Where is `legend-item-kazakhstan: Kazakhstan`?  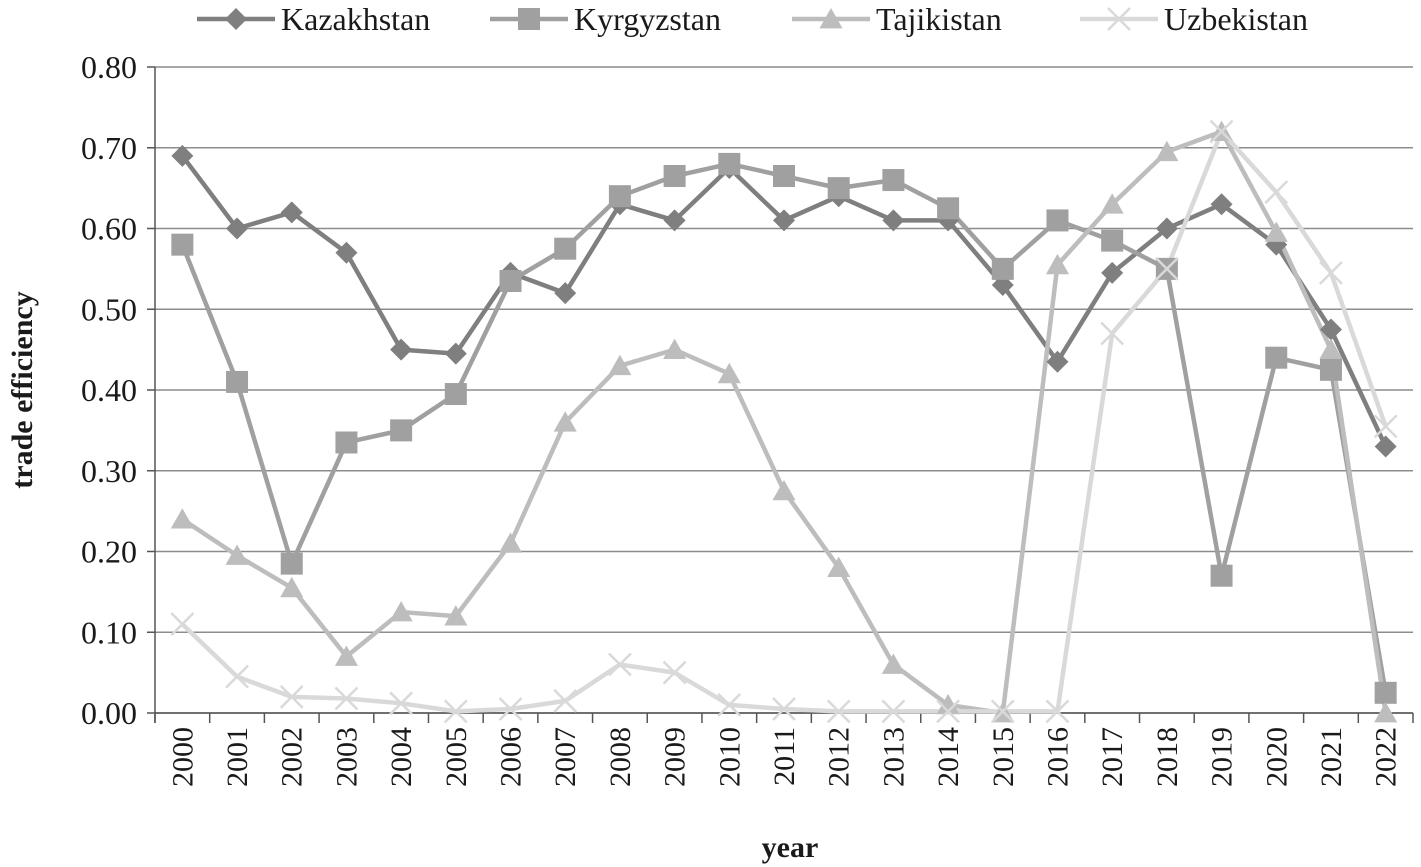
legend-item-kazakhstan: Kazakhstan is located at coordinates (313, 19).